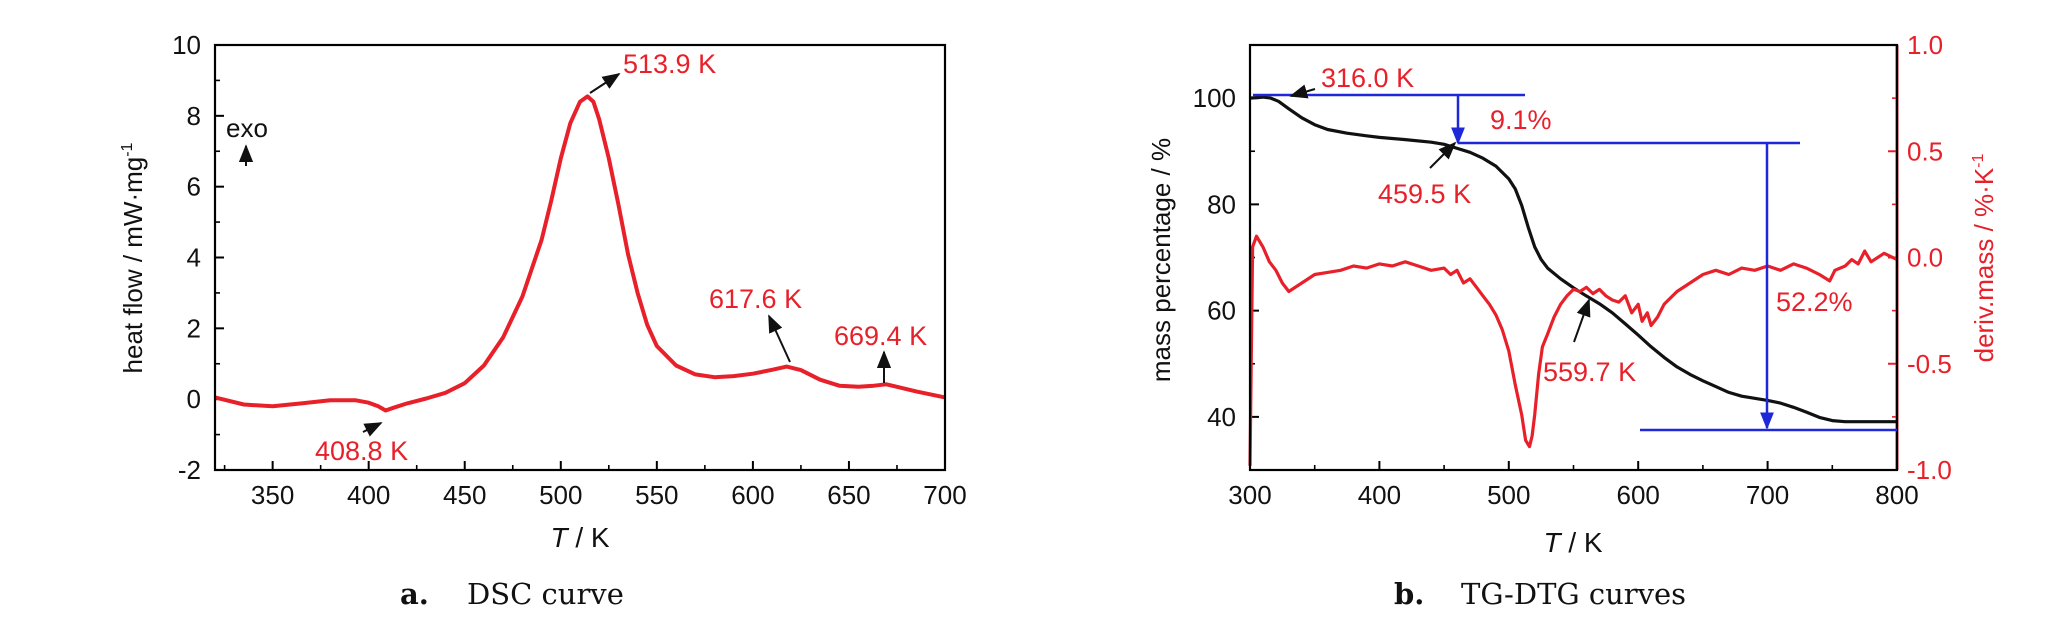  What do you see at coordinates (1978, 161) in the screenshot?
I see `tg-right-y-axis-title-sup: -1` at bounding box center [1978, 161].